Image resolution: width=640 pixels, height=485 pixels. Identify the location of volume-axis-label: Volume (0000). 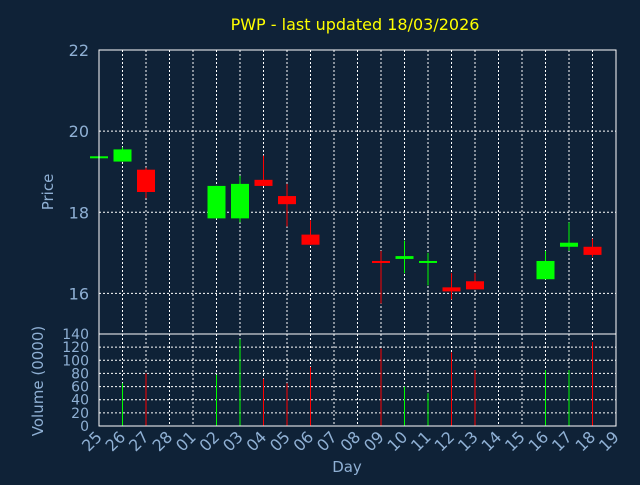
(38, 381).